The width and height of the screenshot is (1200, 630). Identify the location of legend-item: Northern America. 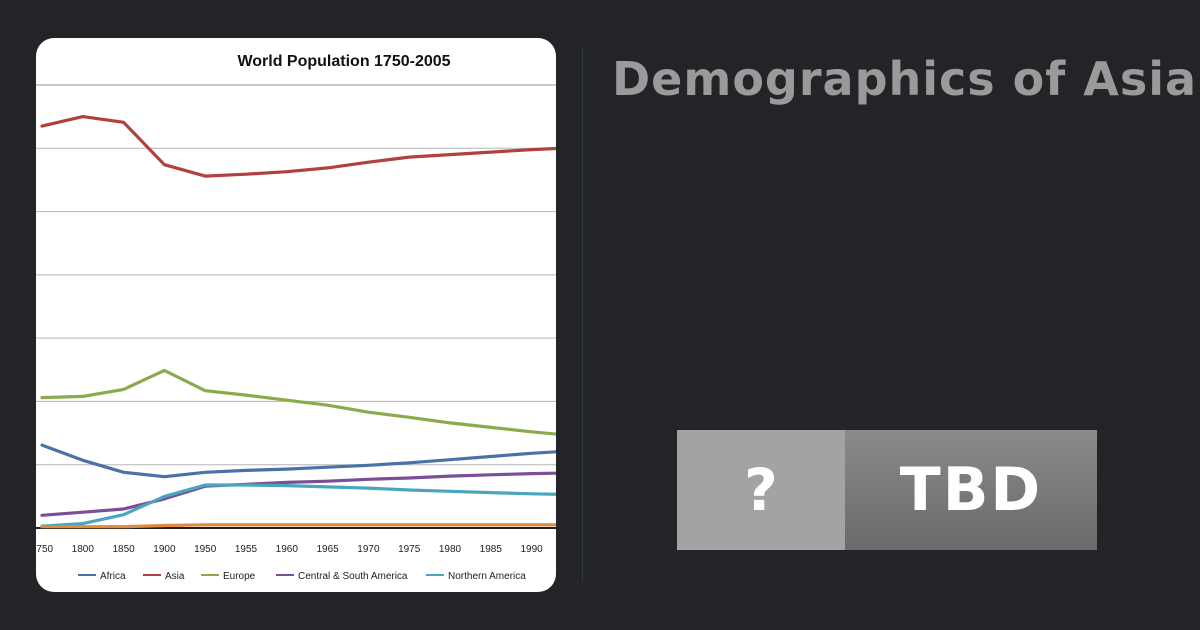
(476, 576).